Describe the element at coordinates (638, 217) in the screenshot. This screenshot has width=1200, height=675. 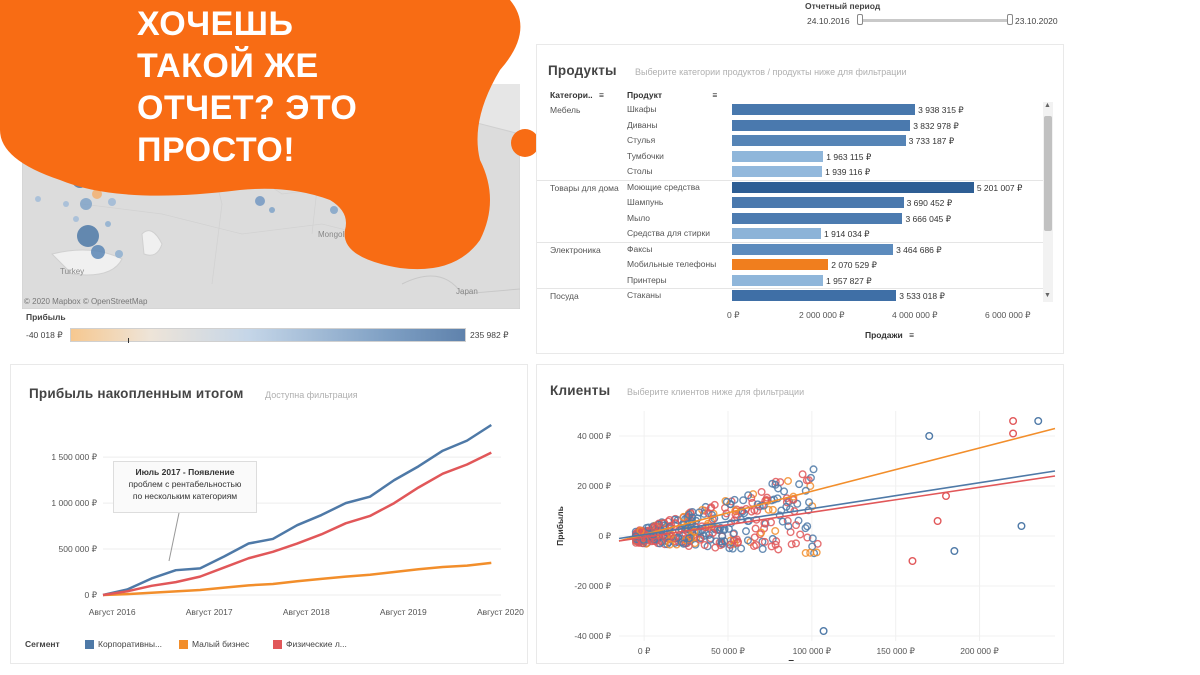
I see `product-label: Мыло` at that location.